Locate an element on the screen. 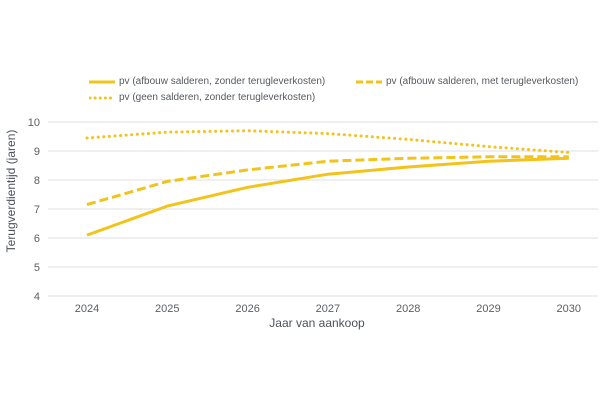  x-tick-2027: 2027 is located at coordinates (328, 309).